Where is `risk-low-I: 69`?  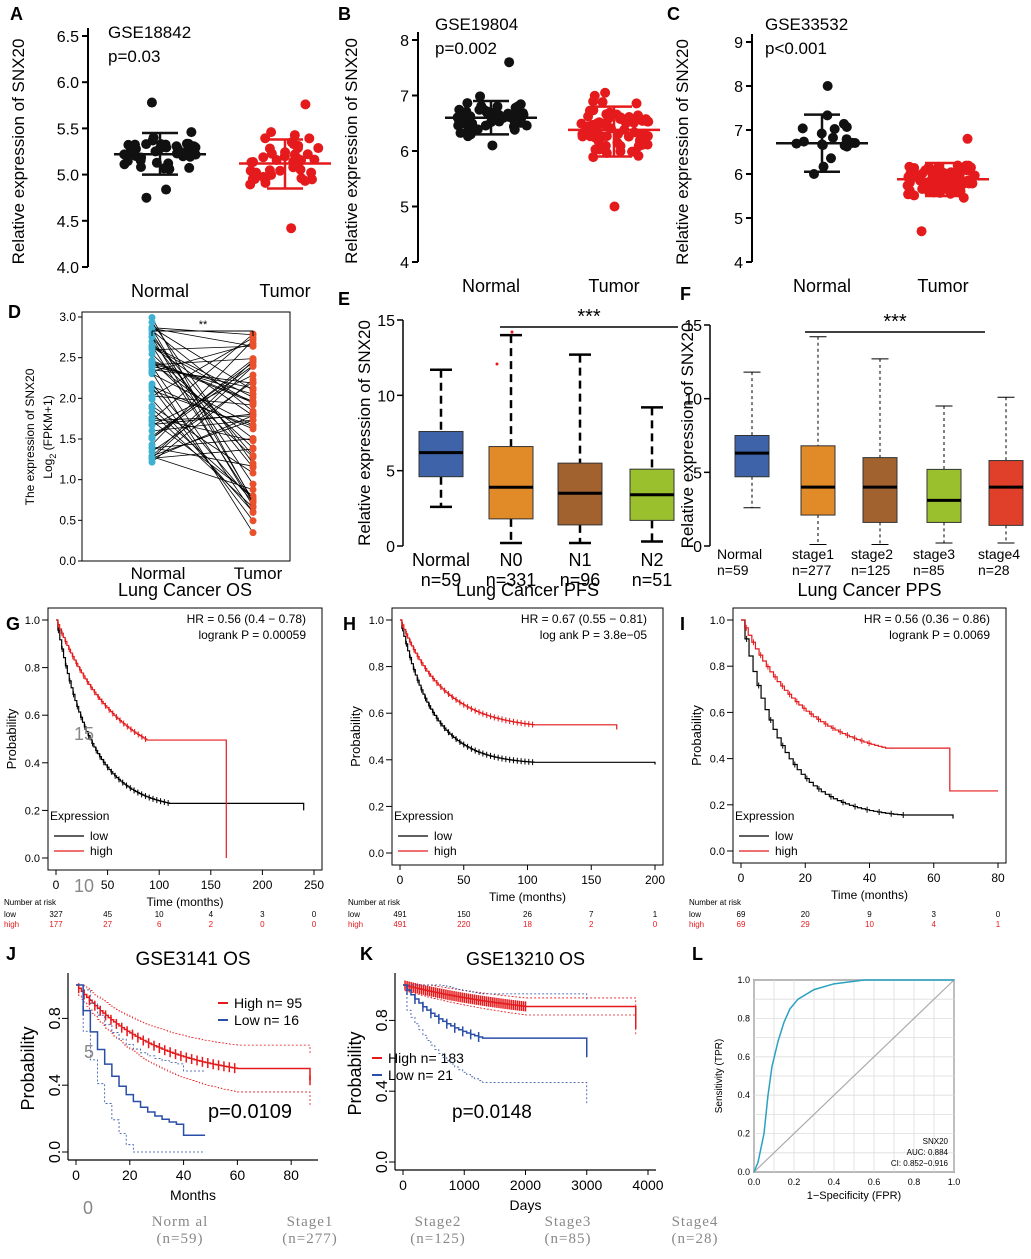
risk-low-I: 69 is located at coordinates (741, 914).